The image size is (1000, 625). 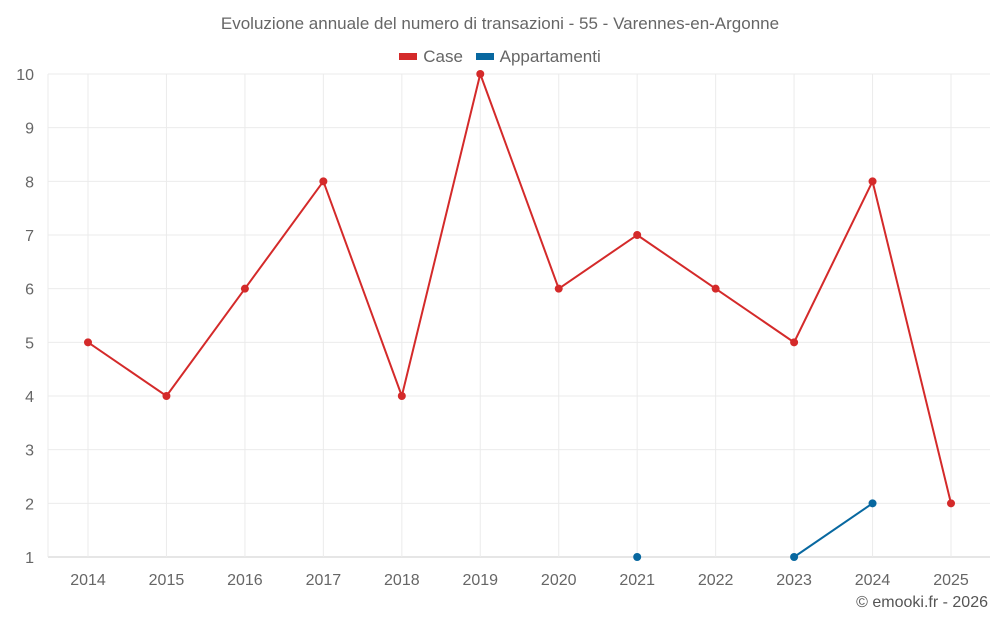 I want to click on y-tick-label: 1, so click(x=29, y=558).